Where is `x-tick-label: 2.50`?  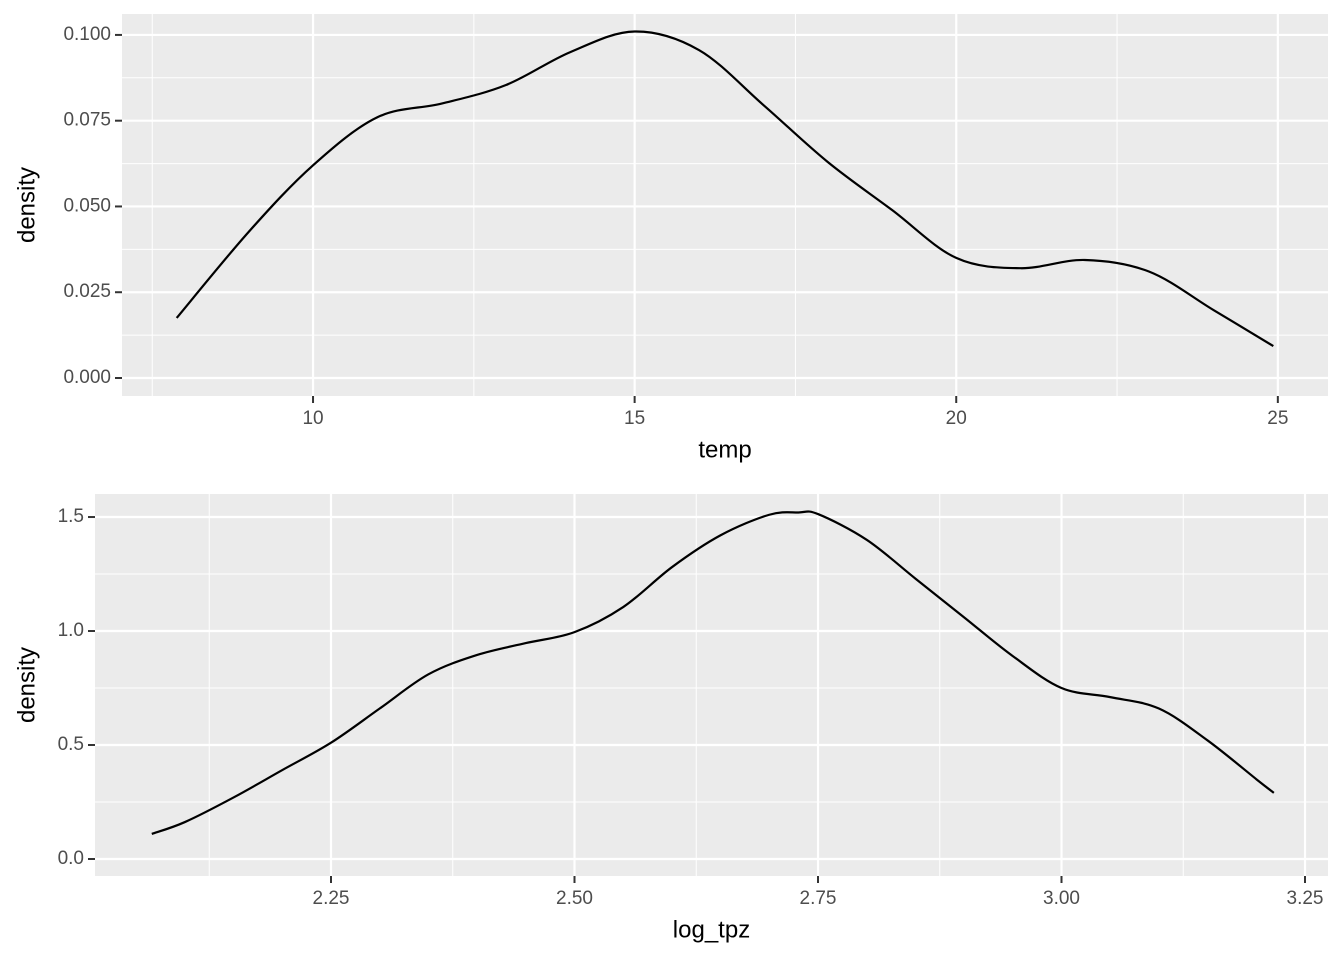
x-tick-label: 2.50 is located at coordinates (574, 898).